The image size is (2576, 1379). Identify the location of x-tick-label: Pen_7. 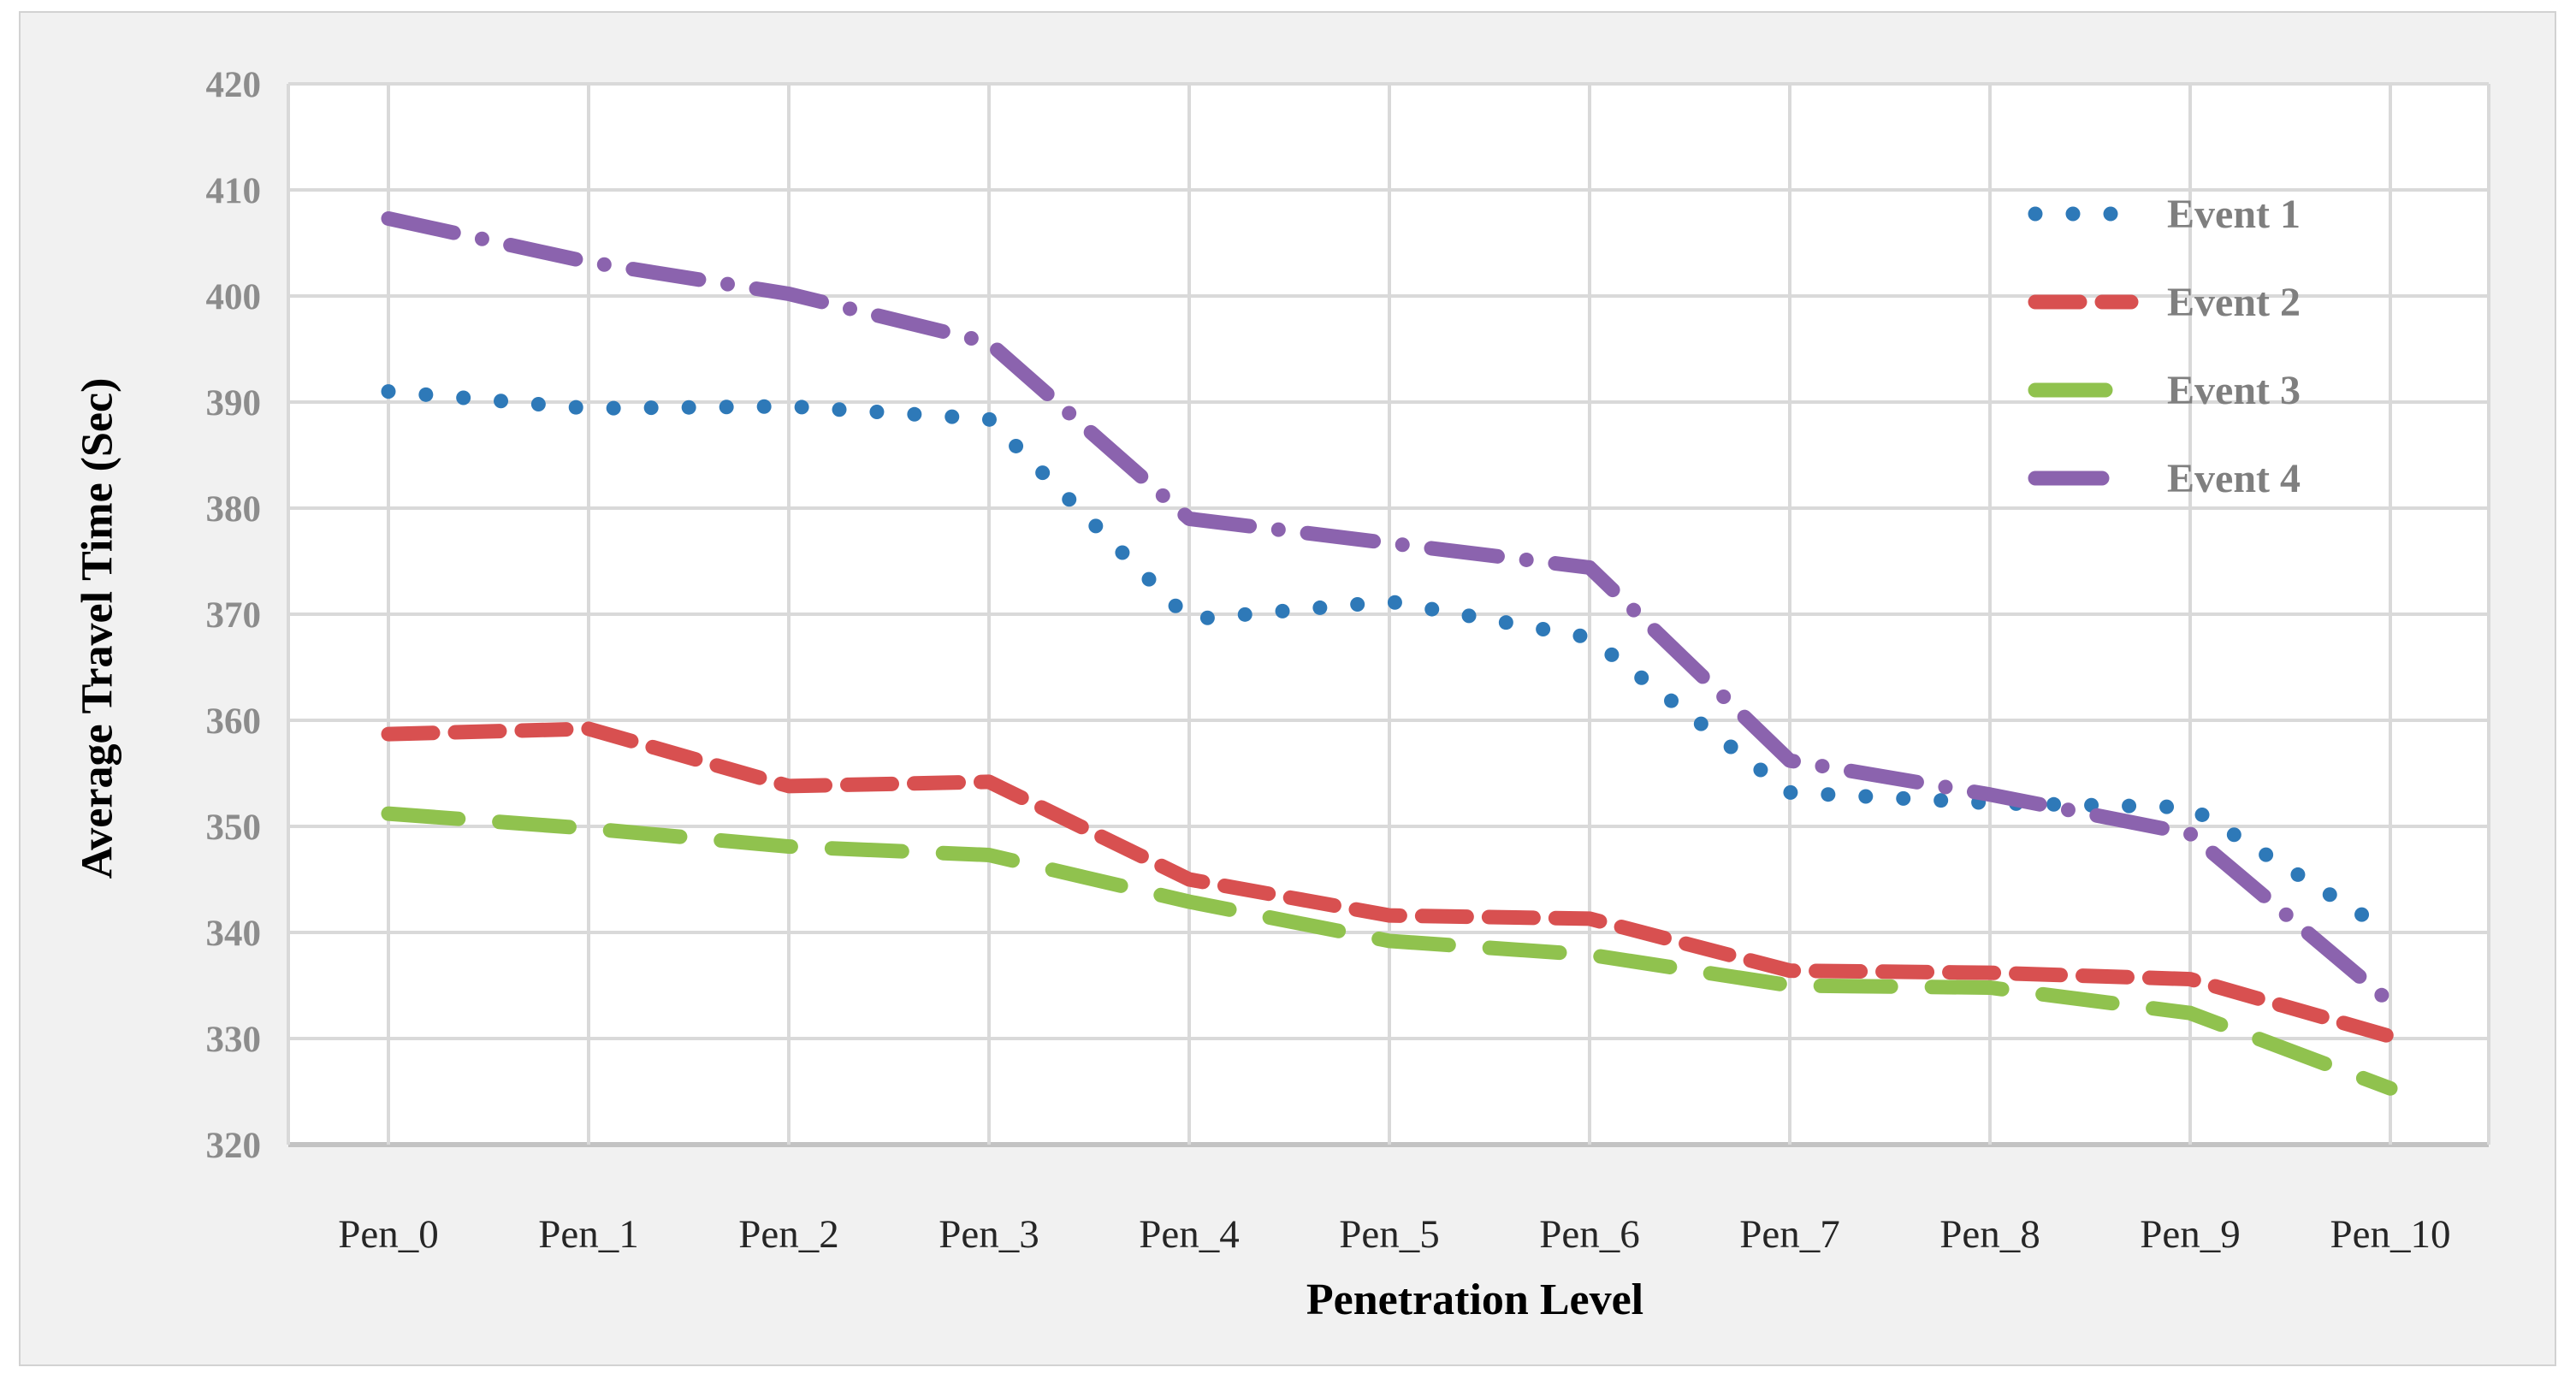
(1789, 1235).